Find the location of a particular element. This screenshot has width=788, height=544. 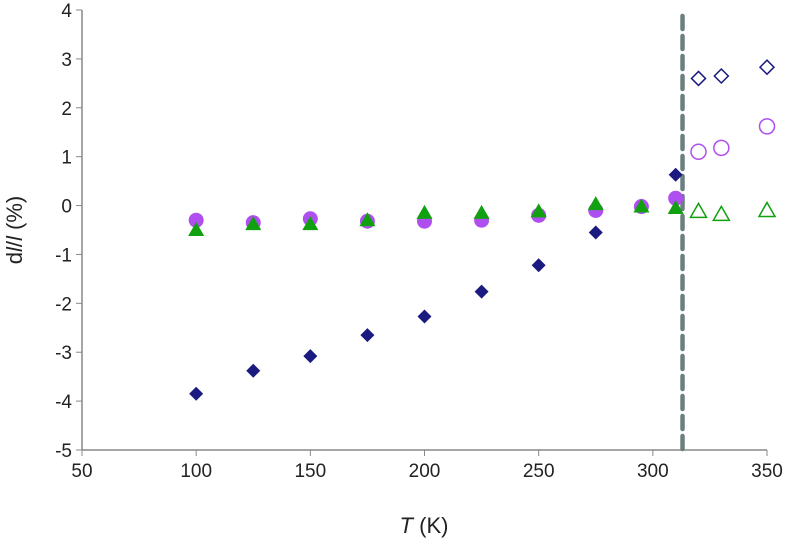

y-axis-title: dl/l (%) is located at coordinates (14, 230).